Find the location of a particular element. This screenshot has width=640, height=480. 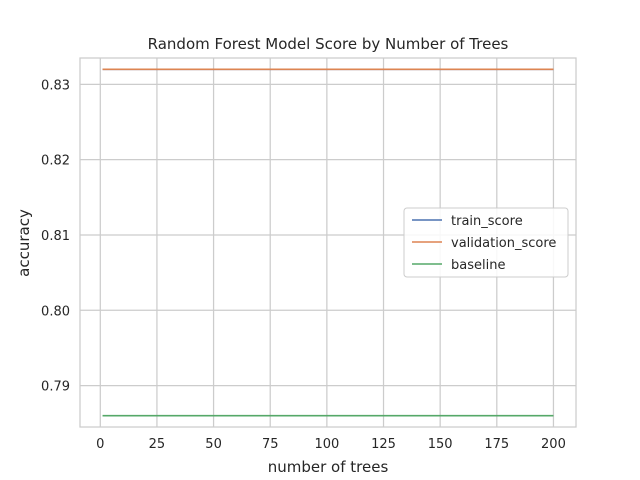

y-tick-label: 0.79 is located at coordinates (55, 387).